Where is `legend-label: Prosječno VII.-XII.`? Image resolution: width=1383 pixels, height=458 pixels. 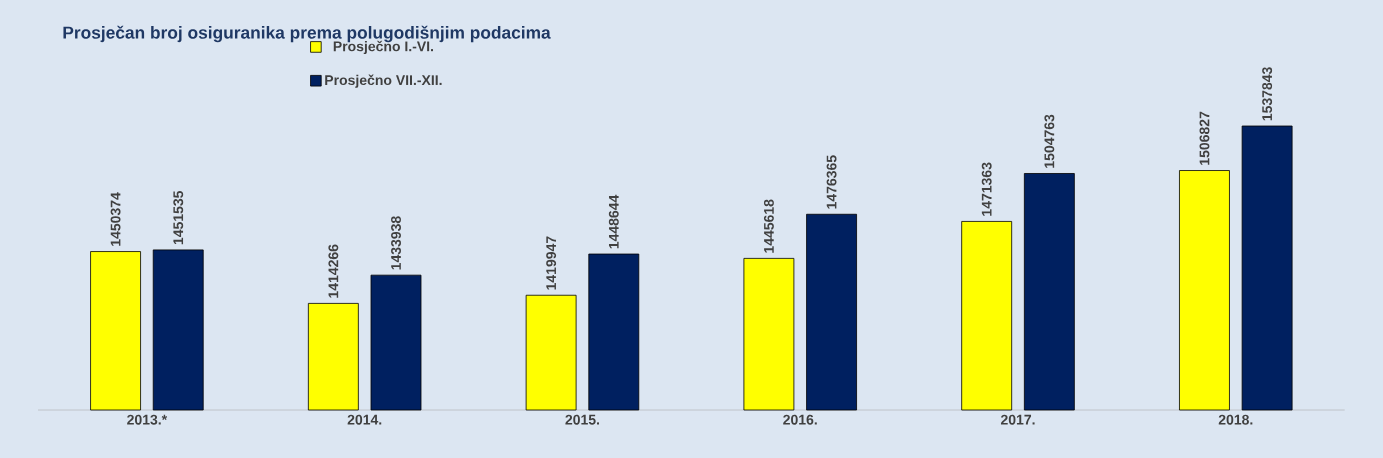
legend-label: Prosječno VII.-XII. is located at coordinates (383, 81).